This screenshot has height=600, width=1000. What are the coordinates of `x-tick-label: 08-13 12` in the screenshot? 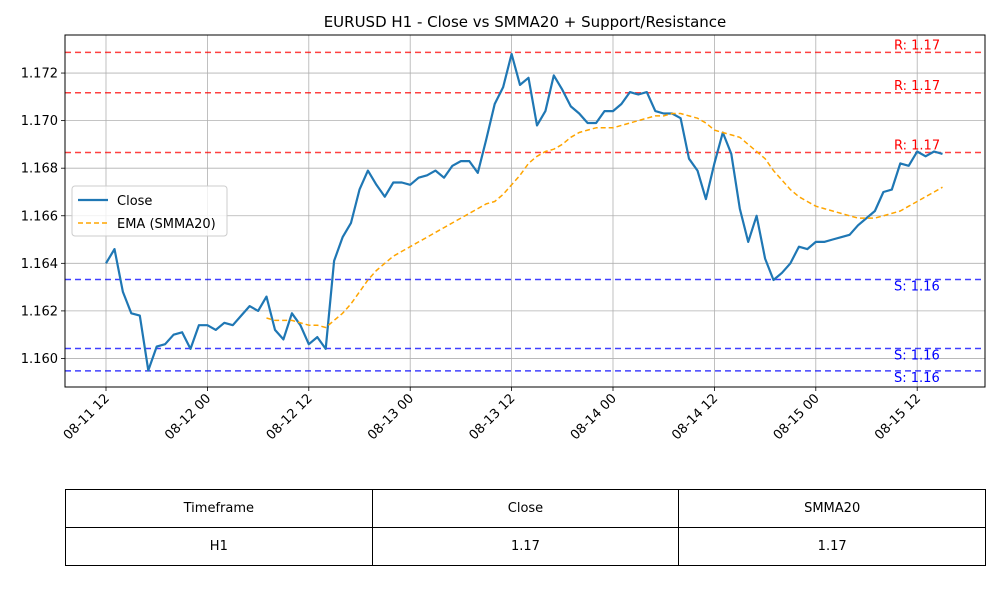 It's located at (492, 417).